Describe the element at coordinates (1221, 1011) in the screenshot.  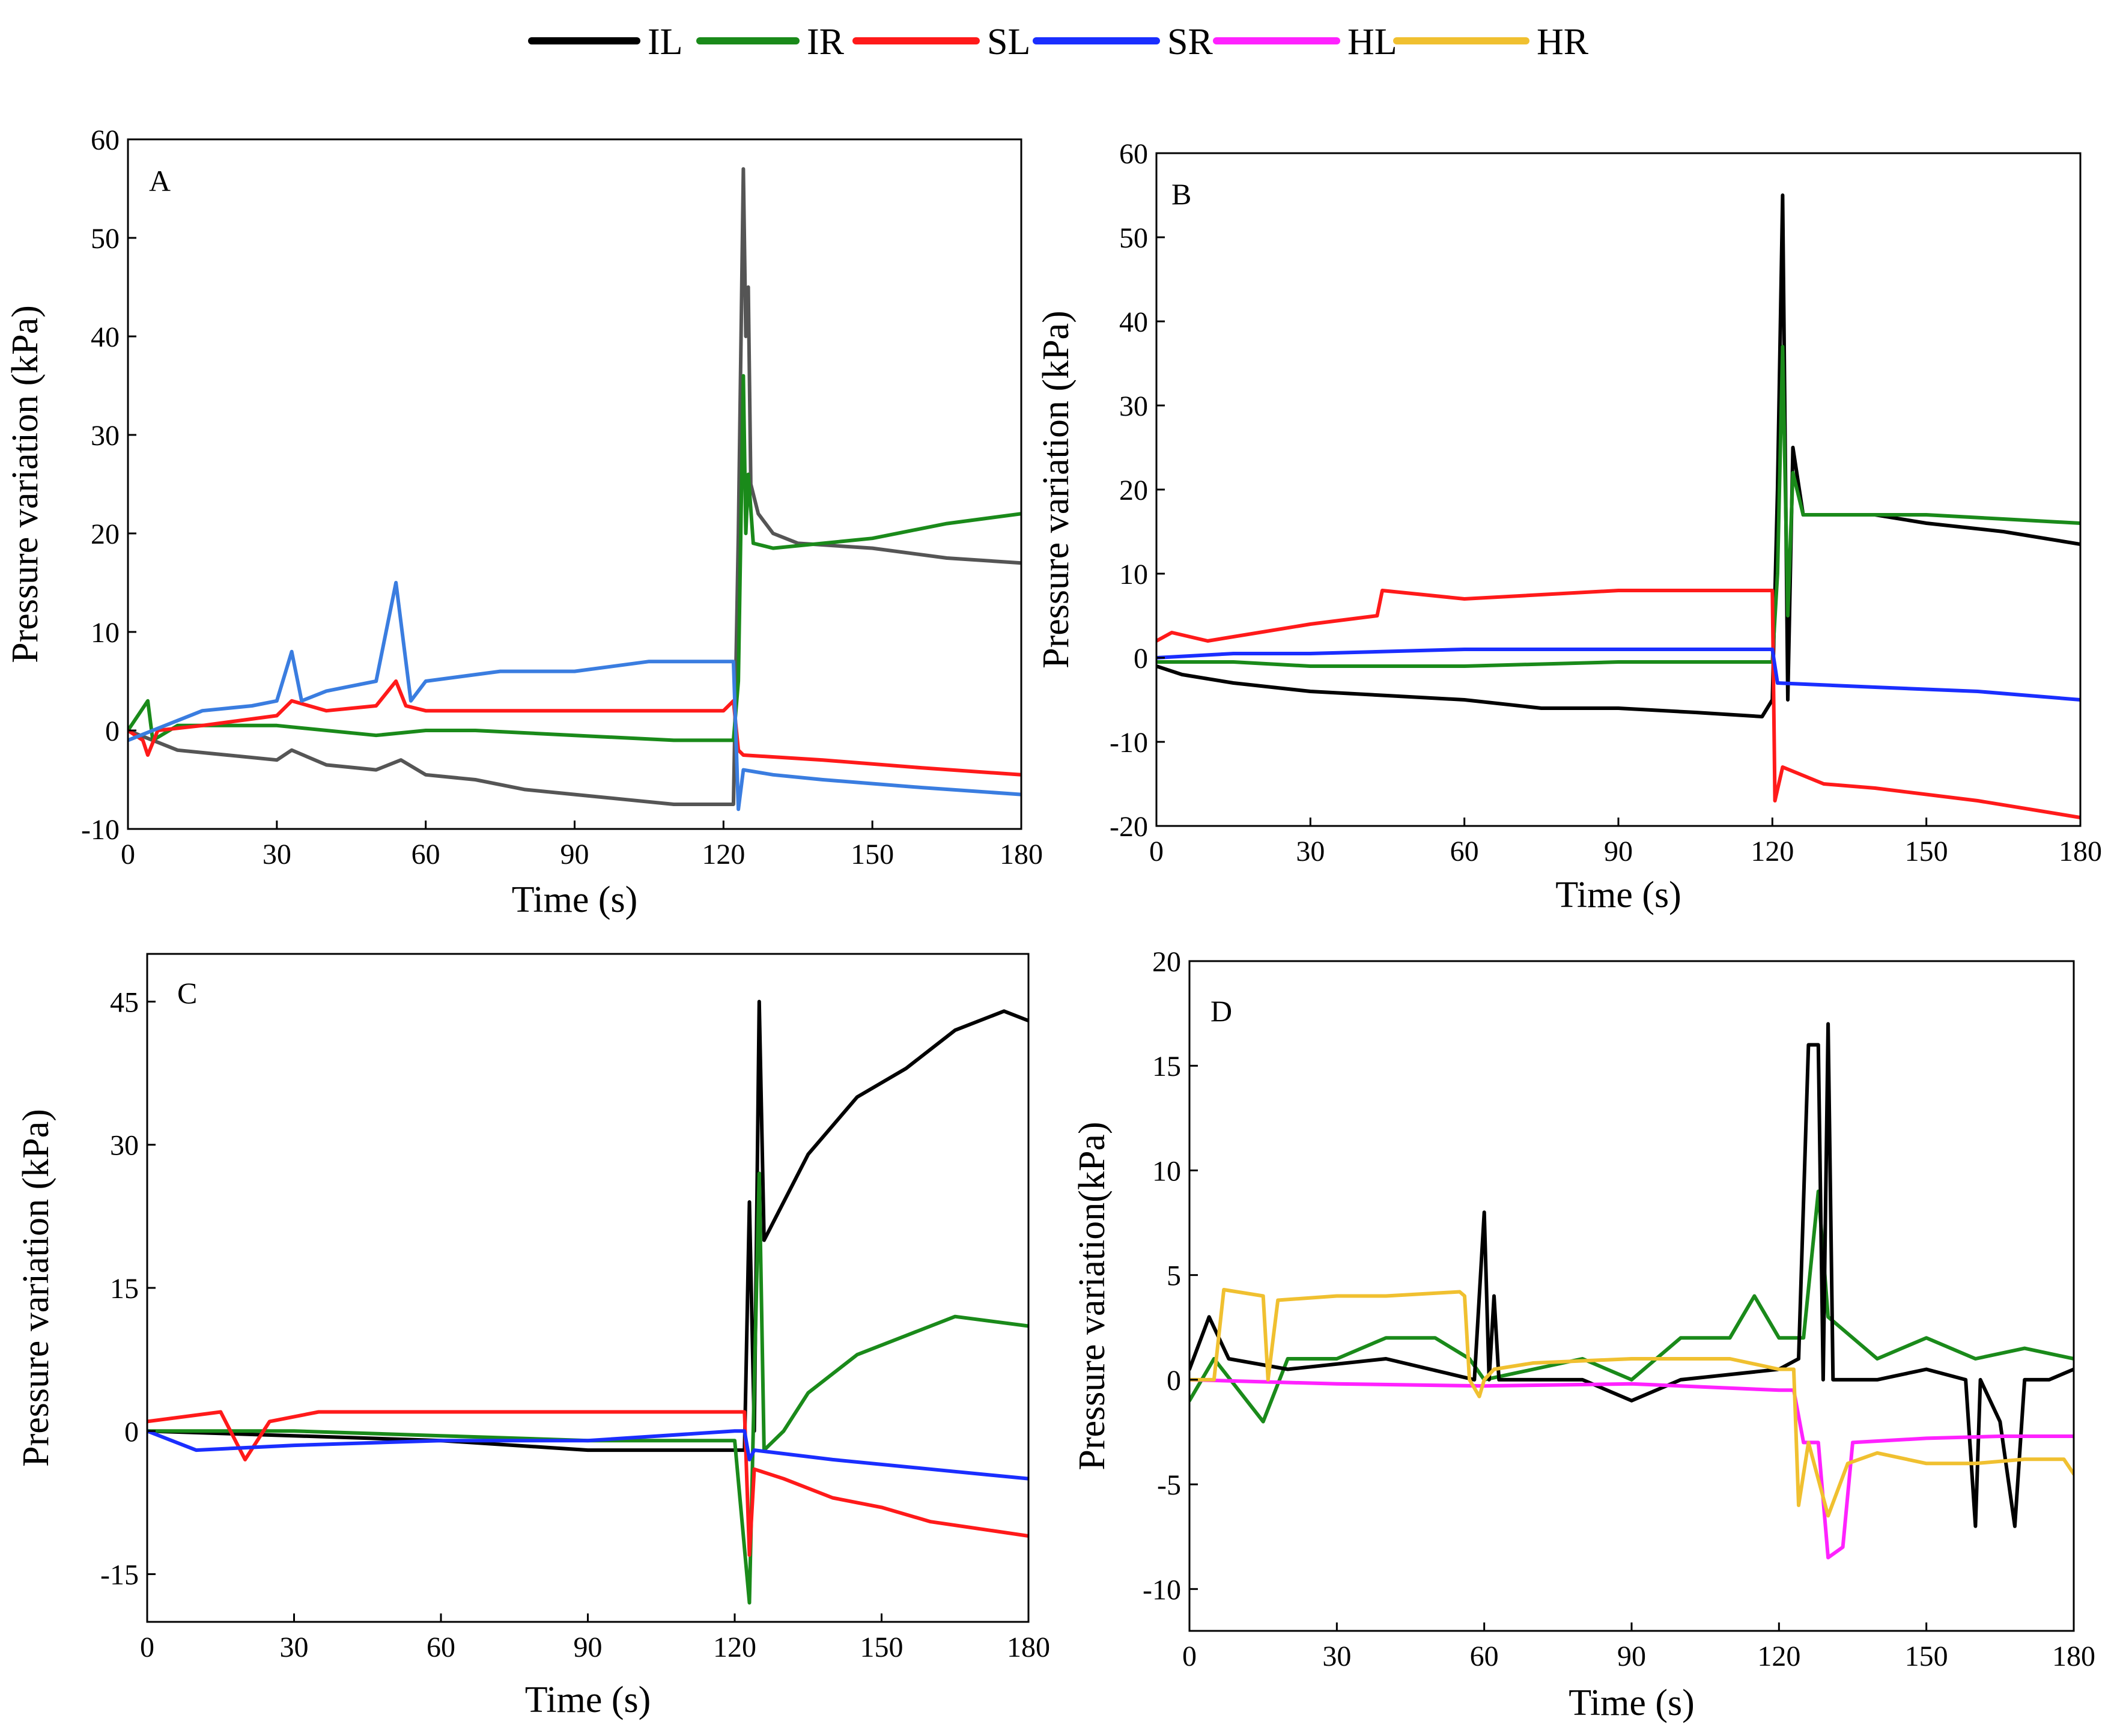
I see `panel-d-letter: D` at that location.